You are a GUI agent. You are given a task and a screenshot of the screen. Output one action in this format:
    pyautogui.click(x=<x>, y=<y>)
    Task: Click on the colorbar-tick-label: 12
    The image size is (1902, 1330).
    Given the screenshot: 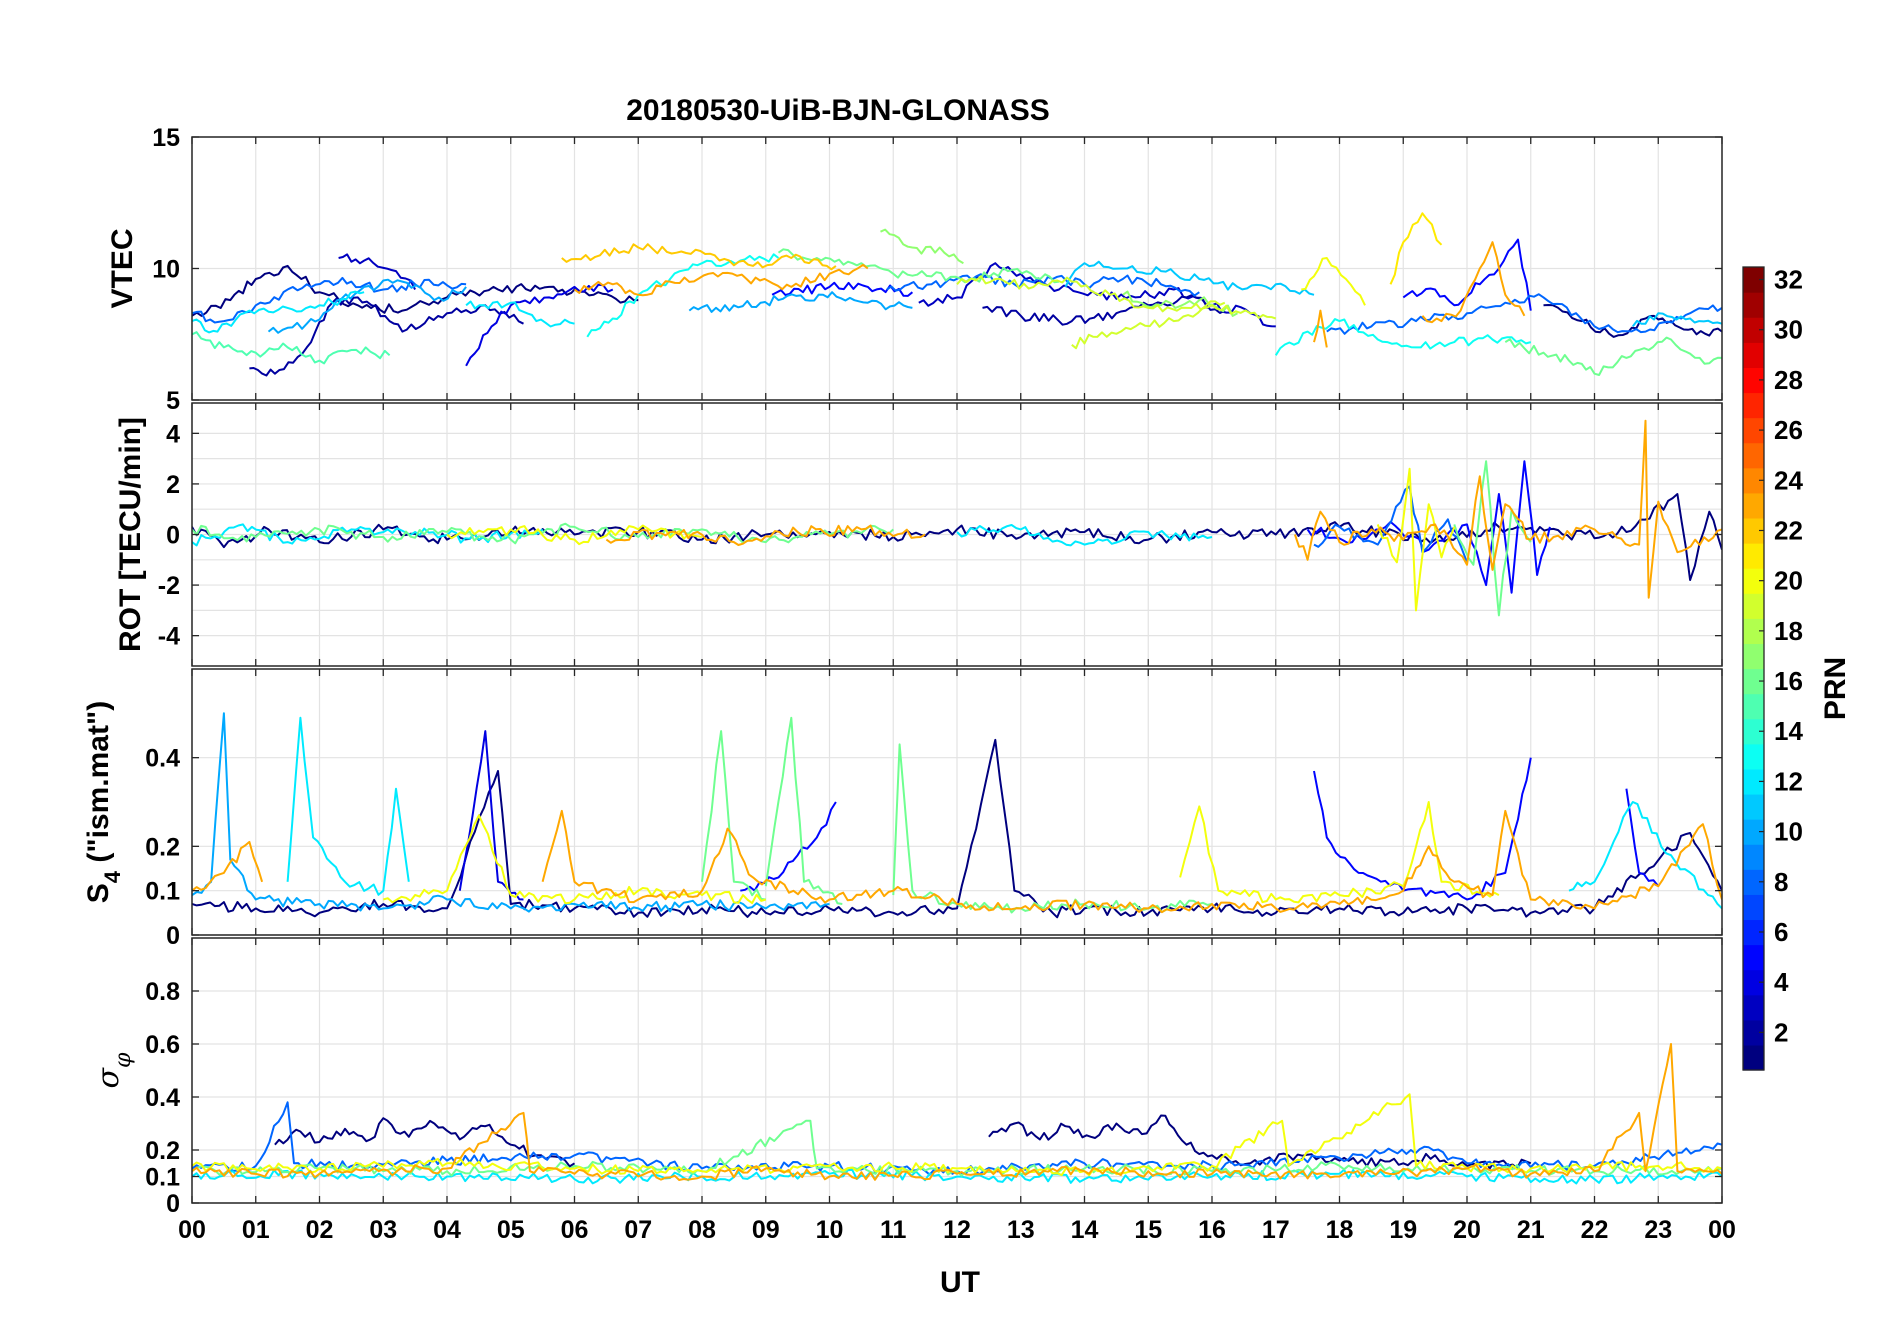 What is the action you would take?
    pyautogui.click(x=1788, y=781)
    